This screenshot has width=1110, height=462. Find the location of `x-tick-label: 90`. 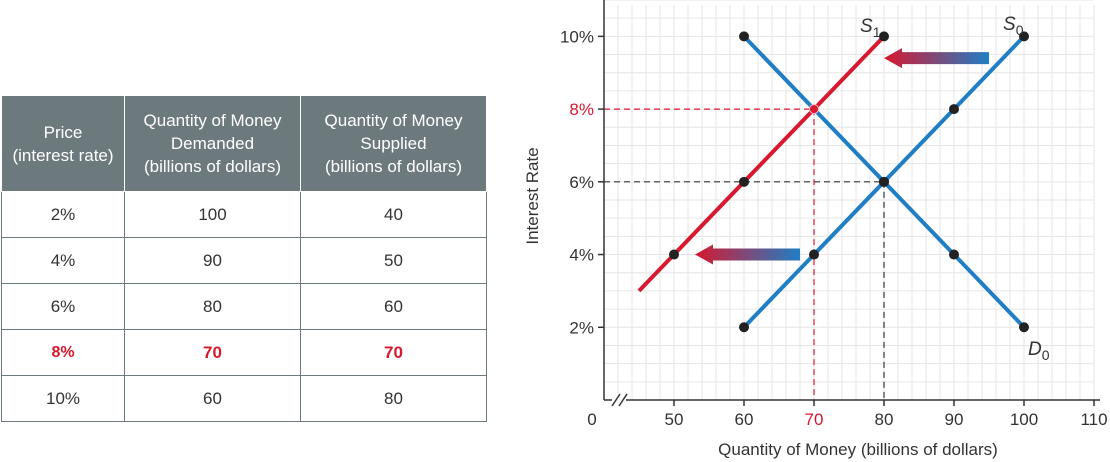

x-tick-label: 90 is located at coordinates (954, 419).